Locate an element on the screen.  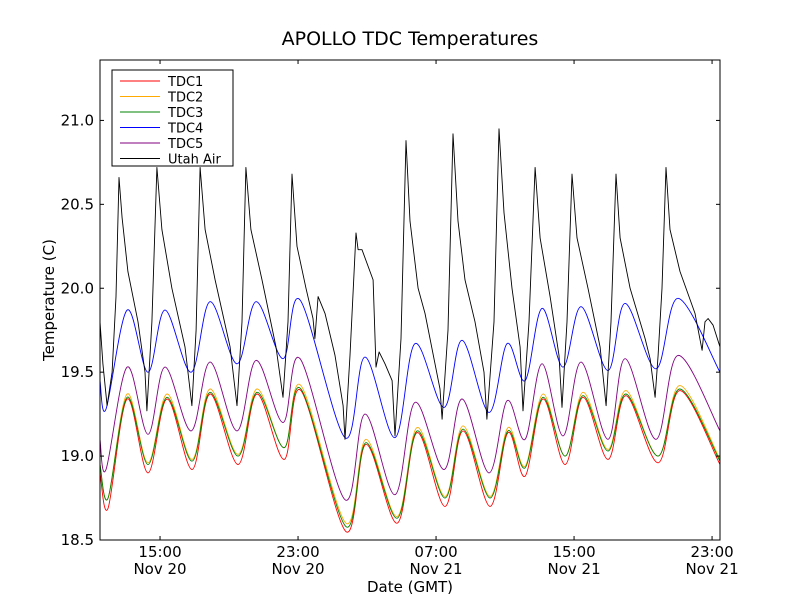
y-tick-label: 20.0 is located at coordinates (77, 288).